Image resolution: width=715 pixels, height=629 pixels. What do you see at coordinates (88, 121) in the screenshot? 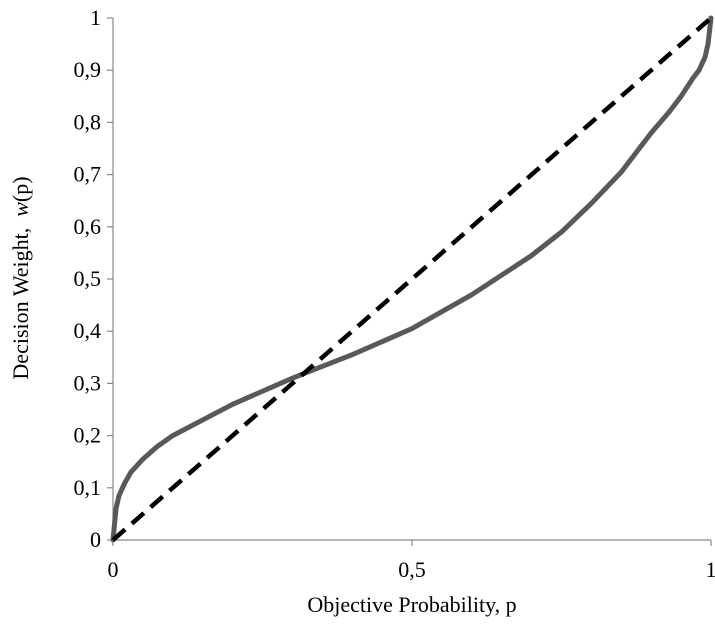
I see `y-tick-label: 0,8` at bounding box center [88, 121].